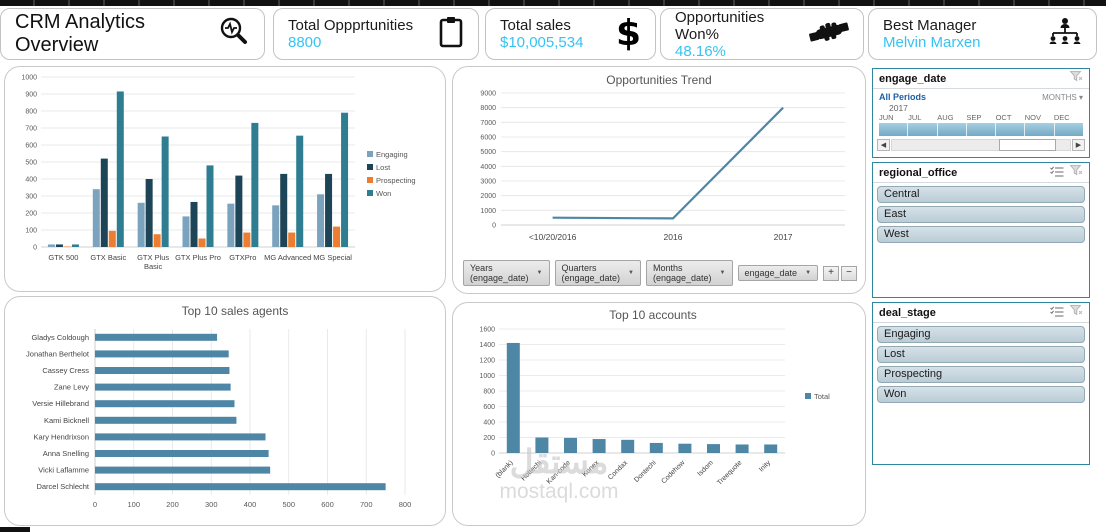  I want to click on stage-option-won: Won, so click(981, 394).